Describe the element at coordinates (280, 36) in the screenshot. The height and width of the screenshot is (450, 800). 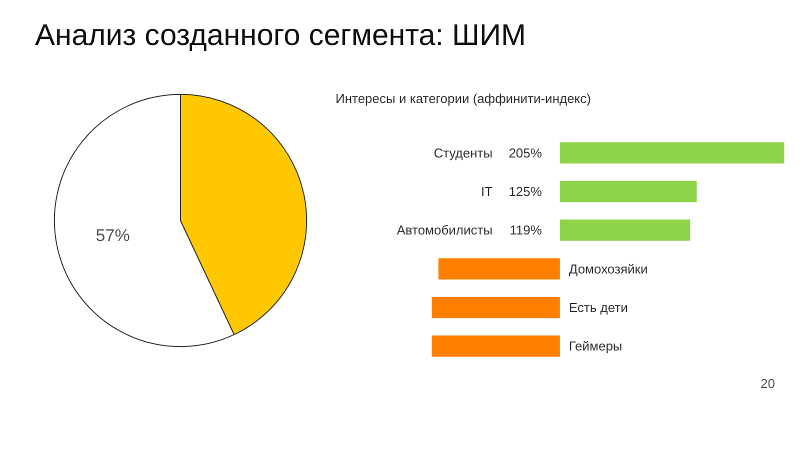
I see `chart-title: Анализ созданного сегмента: ШИМ` at that location.